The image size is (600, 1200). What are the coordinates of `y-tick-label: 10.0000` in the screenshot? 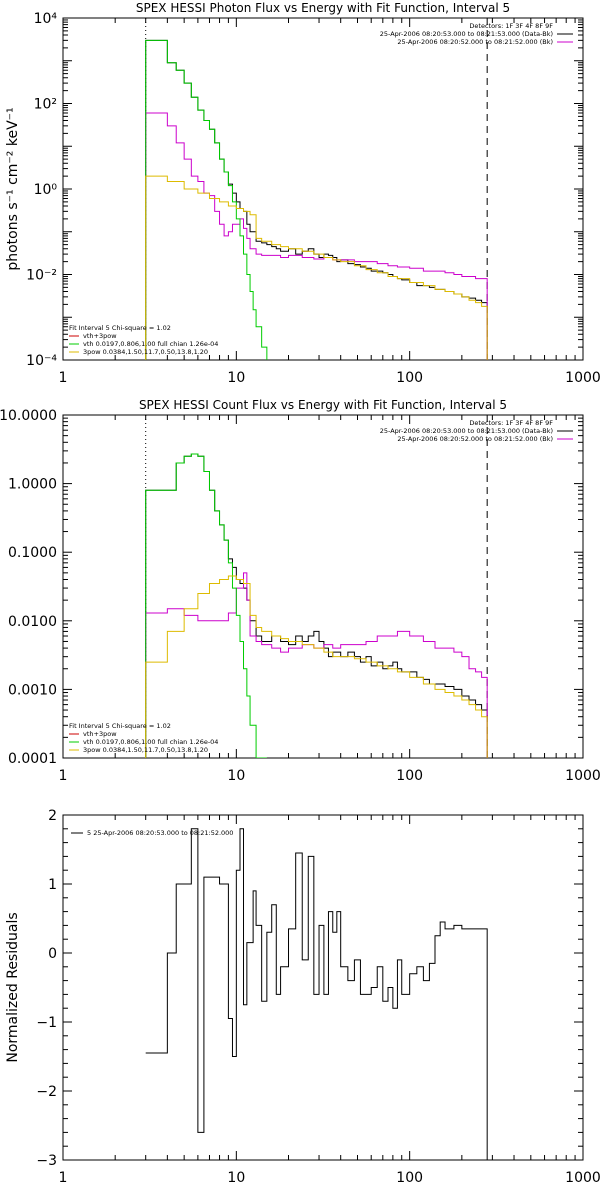 It's located at (28, 416).